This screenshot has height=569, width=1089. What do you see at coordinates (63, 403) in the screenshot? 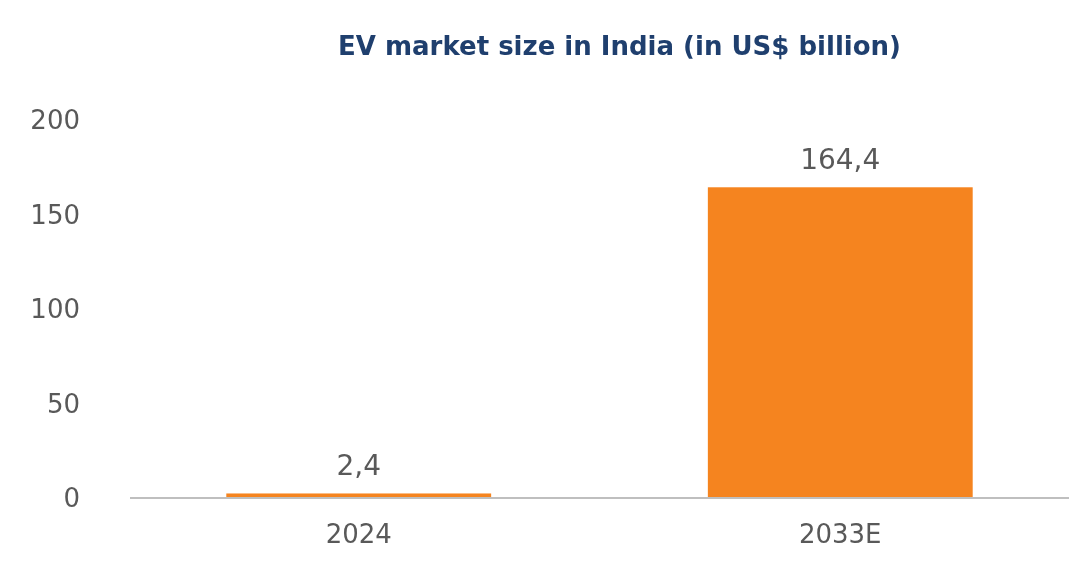
I see `y-tick-label: 50` at bounding box center [63, 403].